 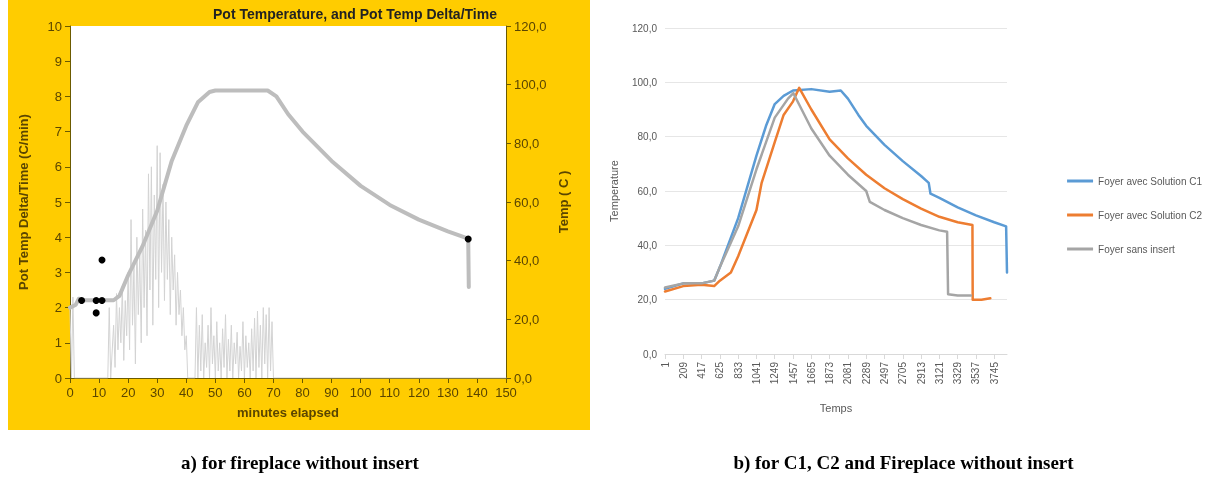 What do you see at coordinates (650, 354) in the screenshot?
I see `y-tick-label: 0,0` at bounding box center [650, 354].